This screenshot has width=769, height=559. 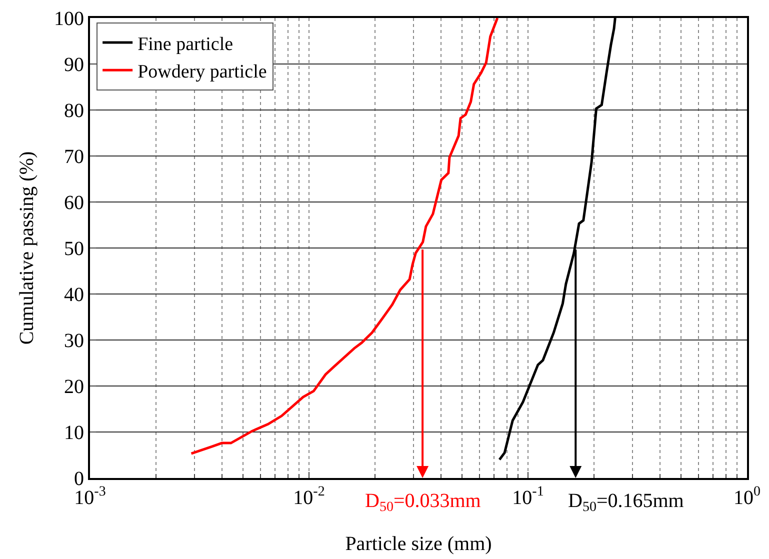 I want to click on y-tick-label: 60, so click(x=74, y=203).